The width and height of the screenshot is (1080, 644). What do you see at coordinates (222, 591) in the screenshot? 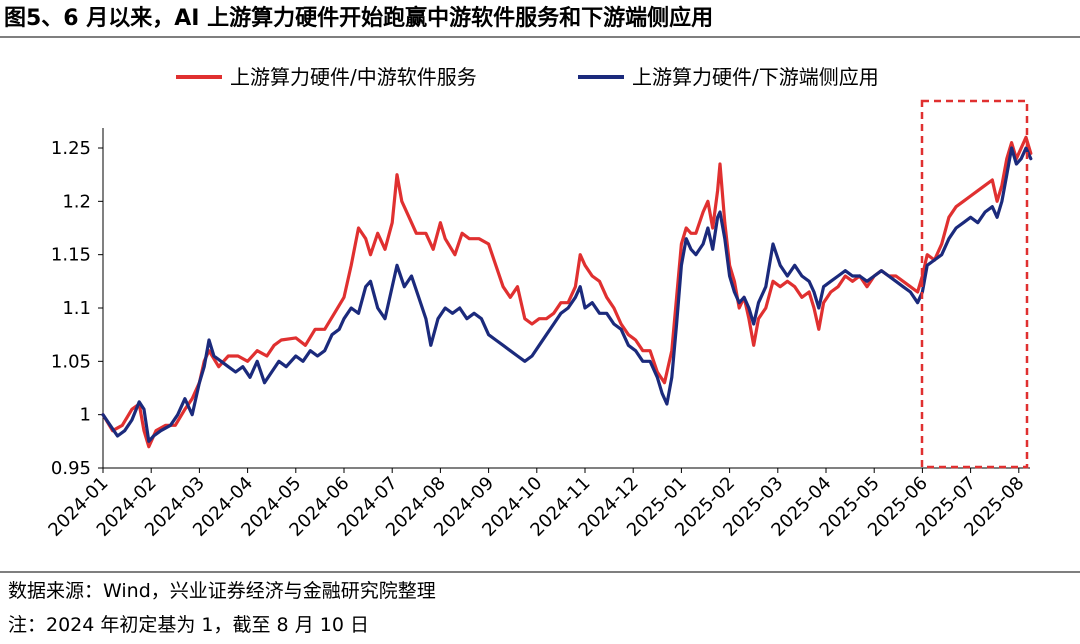
I see `data-source: 数据来源：Wind，兴业证券经济与金融研究院整理` at bounding box center [222, 591].